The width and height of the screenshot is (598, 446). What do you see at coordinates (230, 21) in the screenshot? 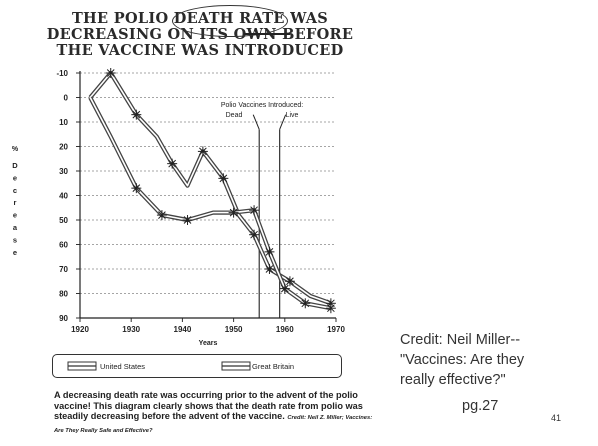
I see `hand-drawn-circle` at bounding box center [230, 21].